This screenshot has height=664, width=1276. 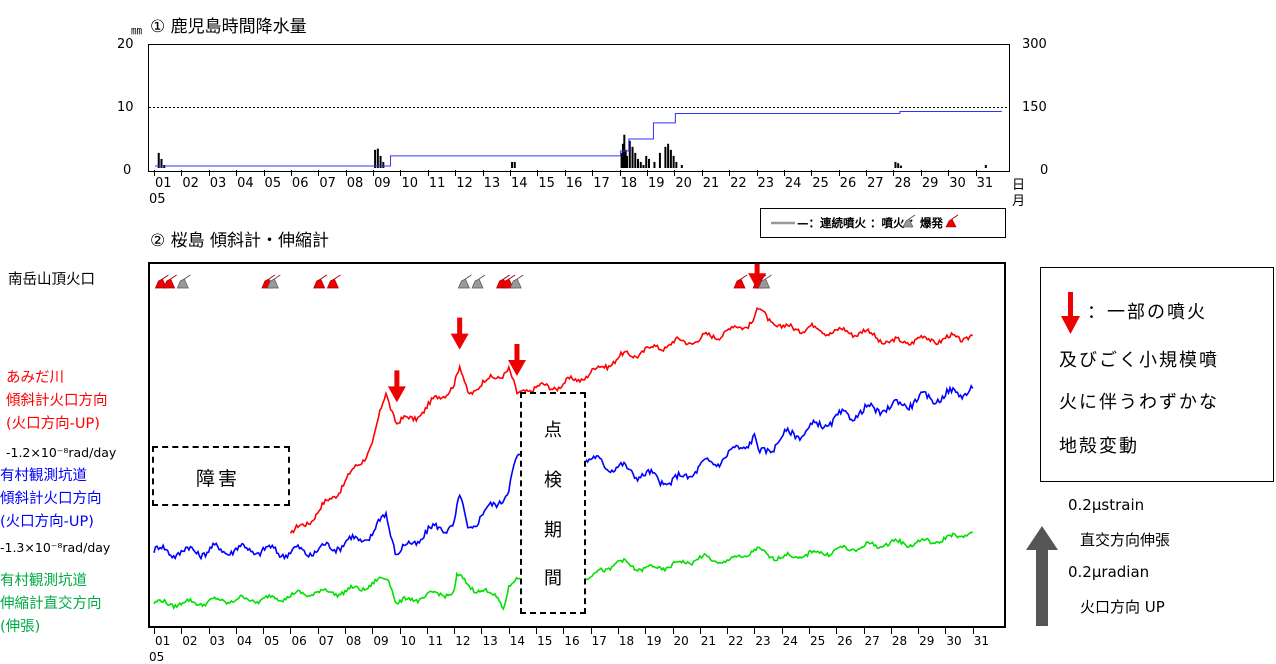 I want to click on x-tick-label: 04, so click(x=245, y=183).